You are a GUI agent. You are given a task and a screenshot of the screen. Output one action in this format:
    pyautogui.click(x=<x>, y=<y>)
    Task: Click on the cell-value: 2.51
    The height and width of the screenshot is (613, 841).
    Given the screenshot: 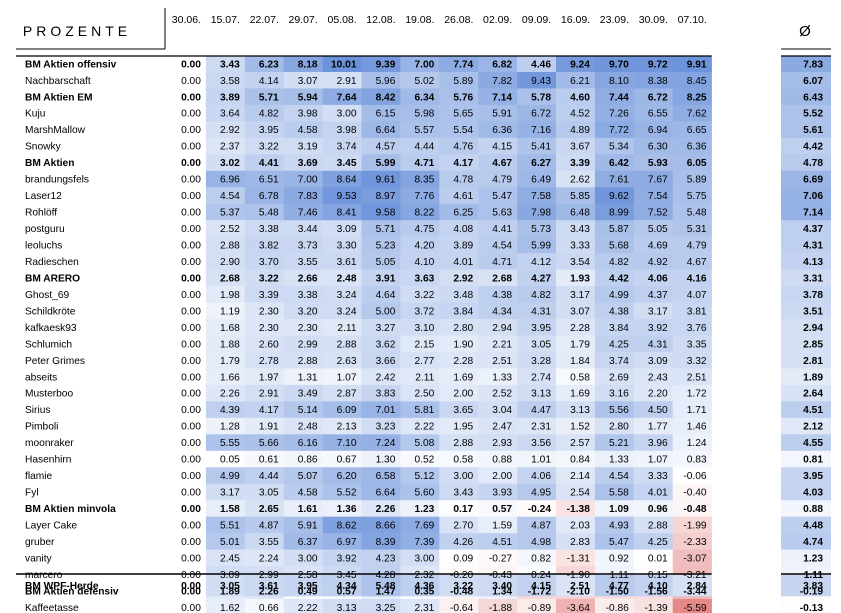 What is the action you would take?
    pyautogui.click(x=580, y=586)
    